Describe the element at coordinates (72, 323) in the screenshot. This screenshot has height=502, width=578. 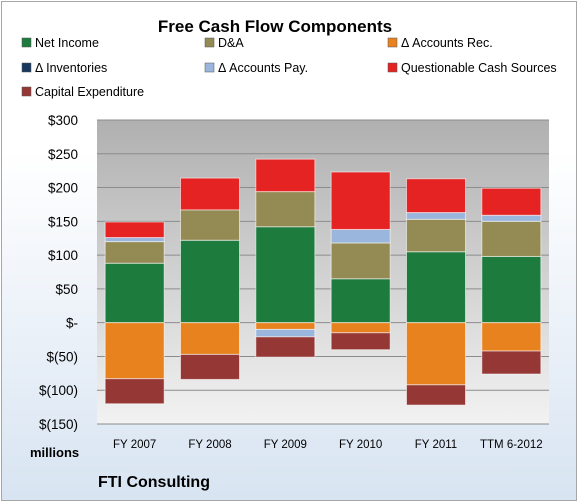
I see `y-tick-label: $-` at that location.